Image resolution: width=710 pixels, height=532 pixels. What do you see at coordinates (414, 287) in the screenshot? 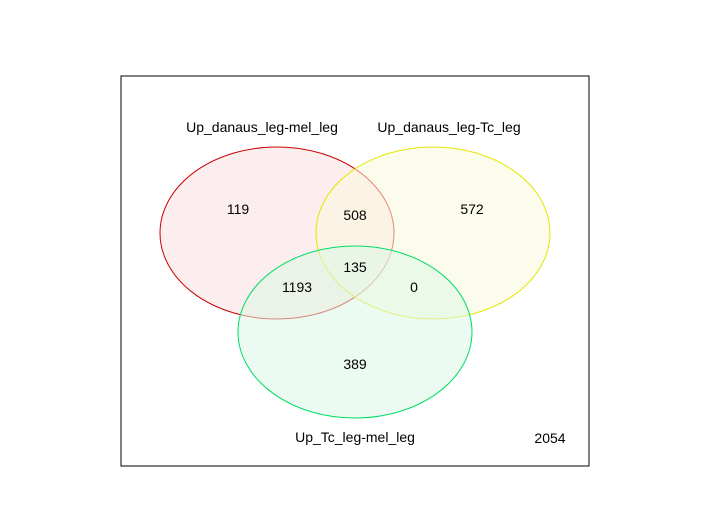
I see `count-b-and-c: 0` at bounding box center [414, 287].